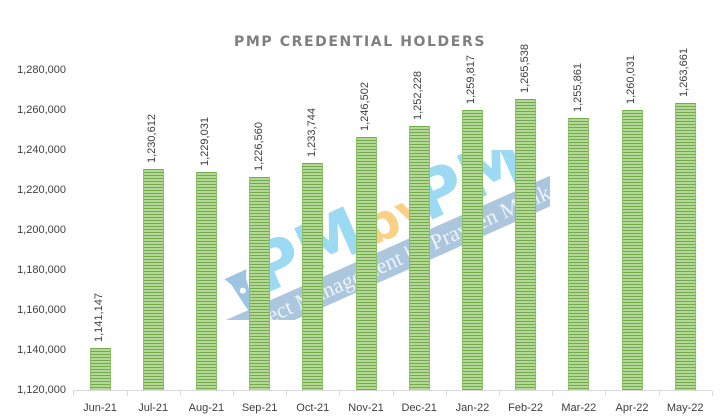  What do you see at coordinates (471, 80) in the screenshot?
I see `data-label: 1,259,817` at bounding box center [471, 80].